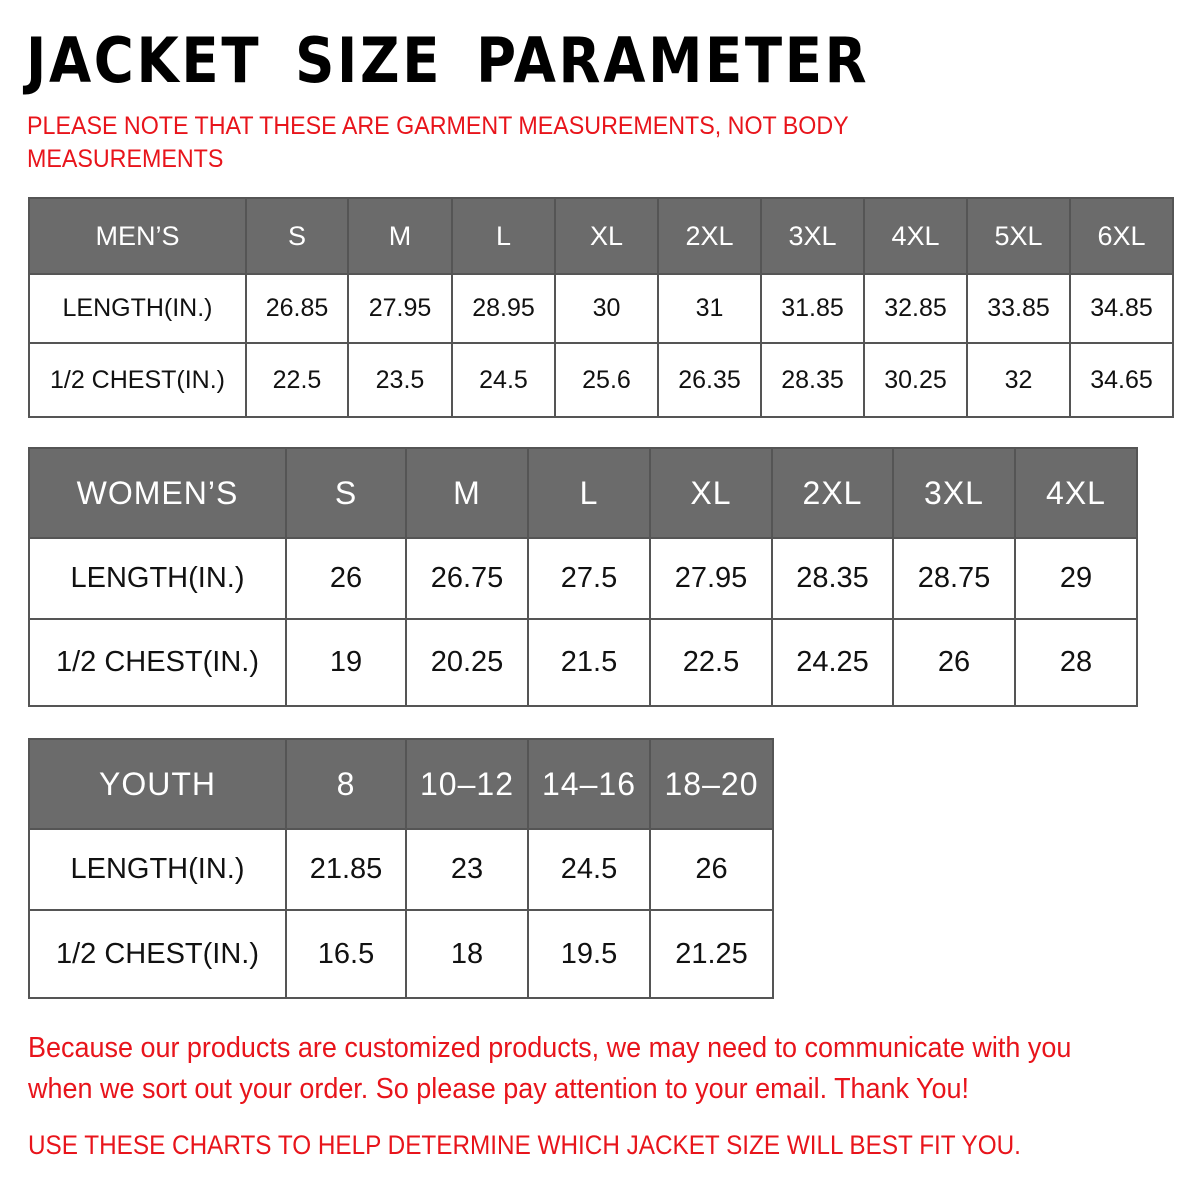  What do you see at coordinates (467, 578) in the screenshot?
I see `table-cell: 26.75` at bounding box center [467, 578].